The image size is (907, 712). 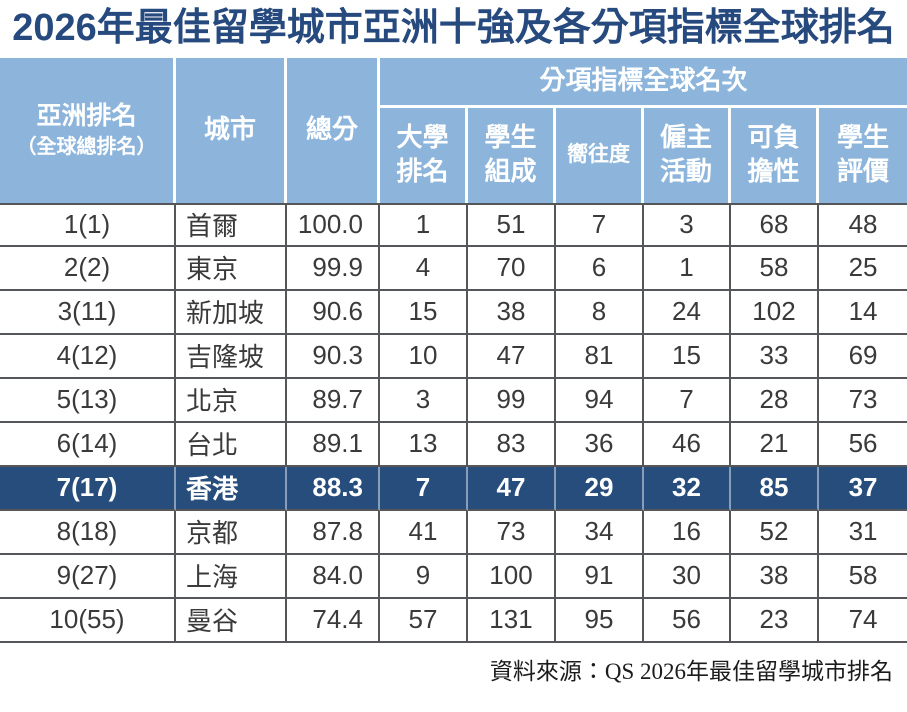 What do you see at coordinates (600, 268) in the screenshot?
I see `indicator-cell: 6` at bounding box center [600, 268].